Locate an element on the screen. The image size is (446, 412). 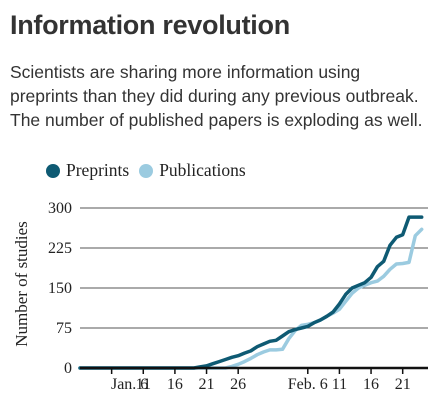
y-tick-label: 150 is located at coordinates (60, 288).